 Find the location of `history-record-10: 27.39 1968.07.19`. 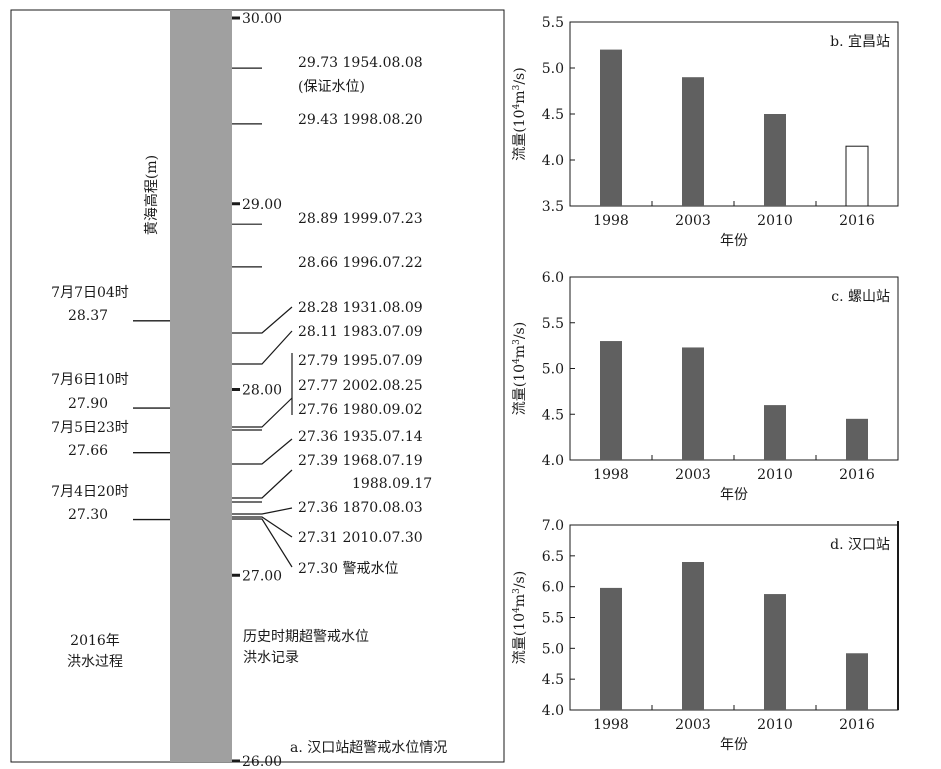

history-record-10: 27.39 1968.07.19 is located at coordinates (360, 461).